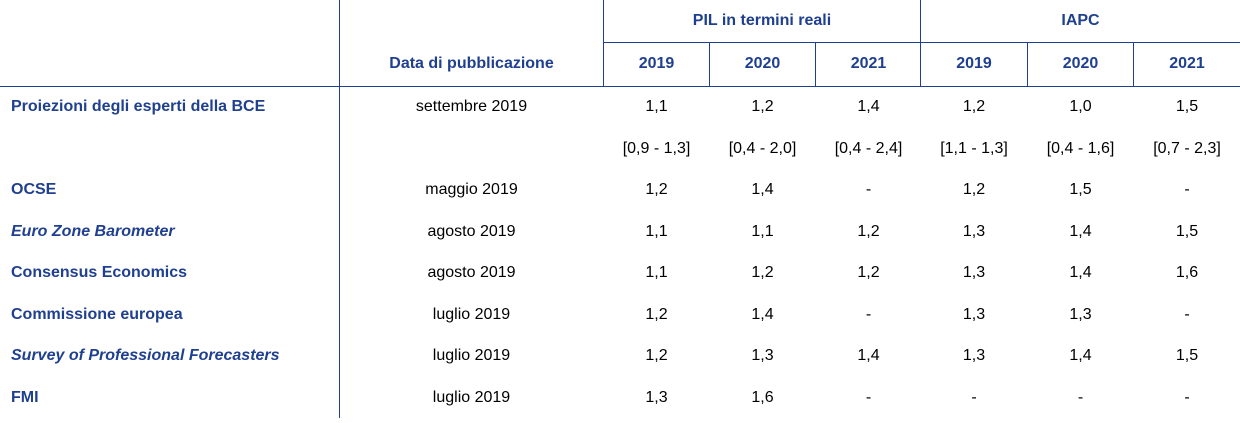  What do you see at coordinates (1080, 148) in the screenshot?
I see `hicp-value-cell: [0,4 - 1,6]` at bounding box center [1080, 148].